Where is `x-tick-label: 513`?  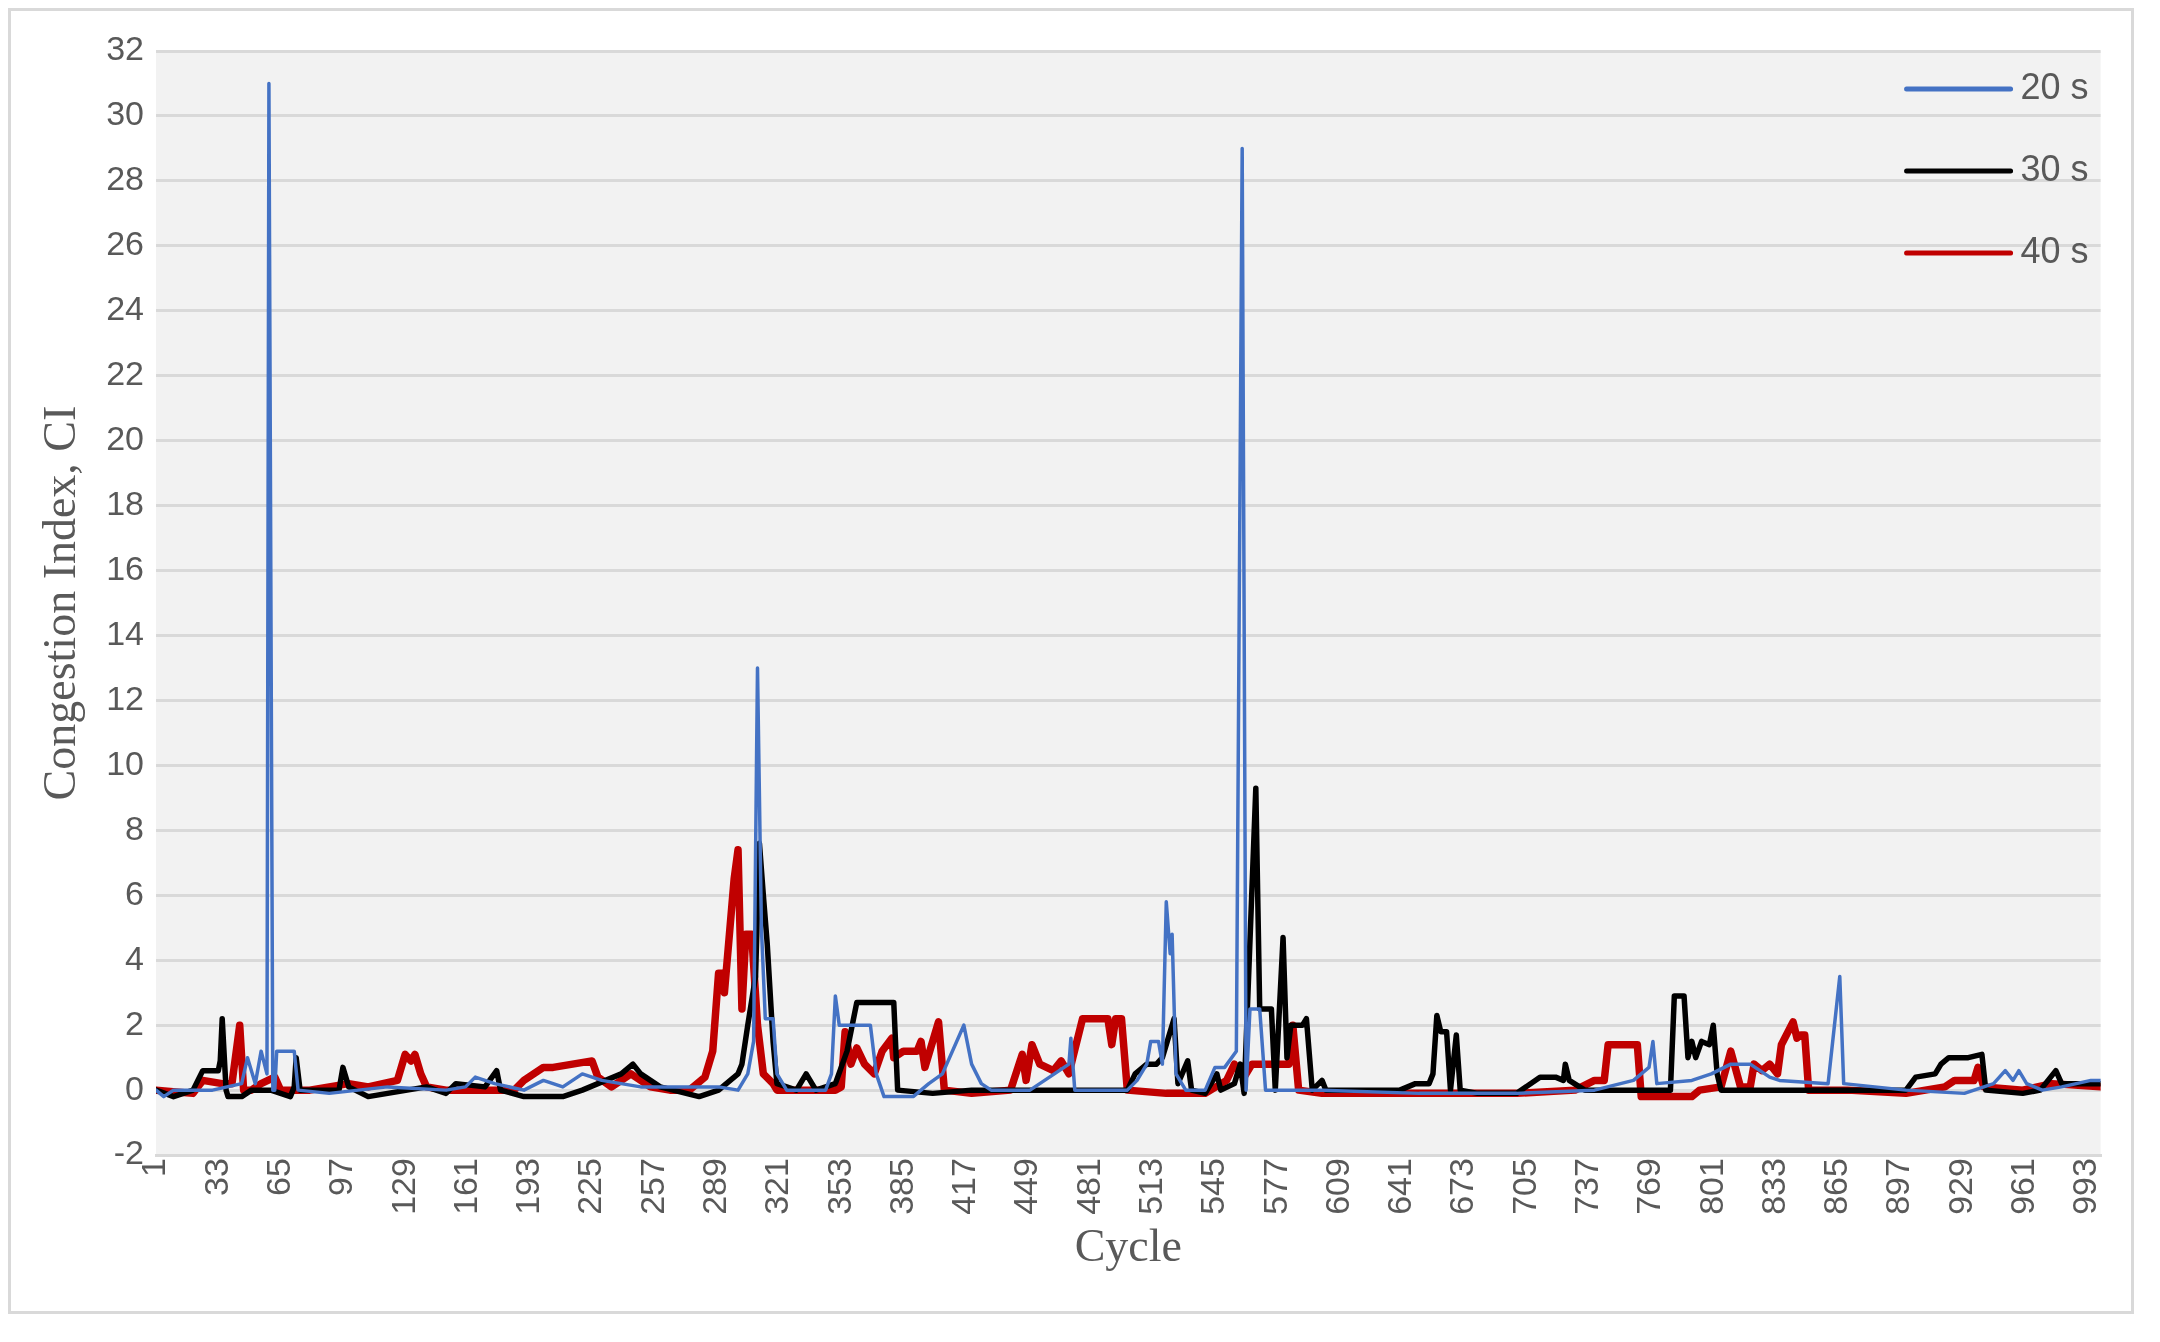
x-tick-label: 513 is located at coordinates (1150, 1186).